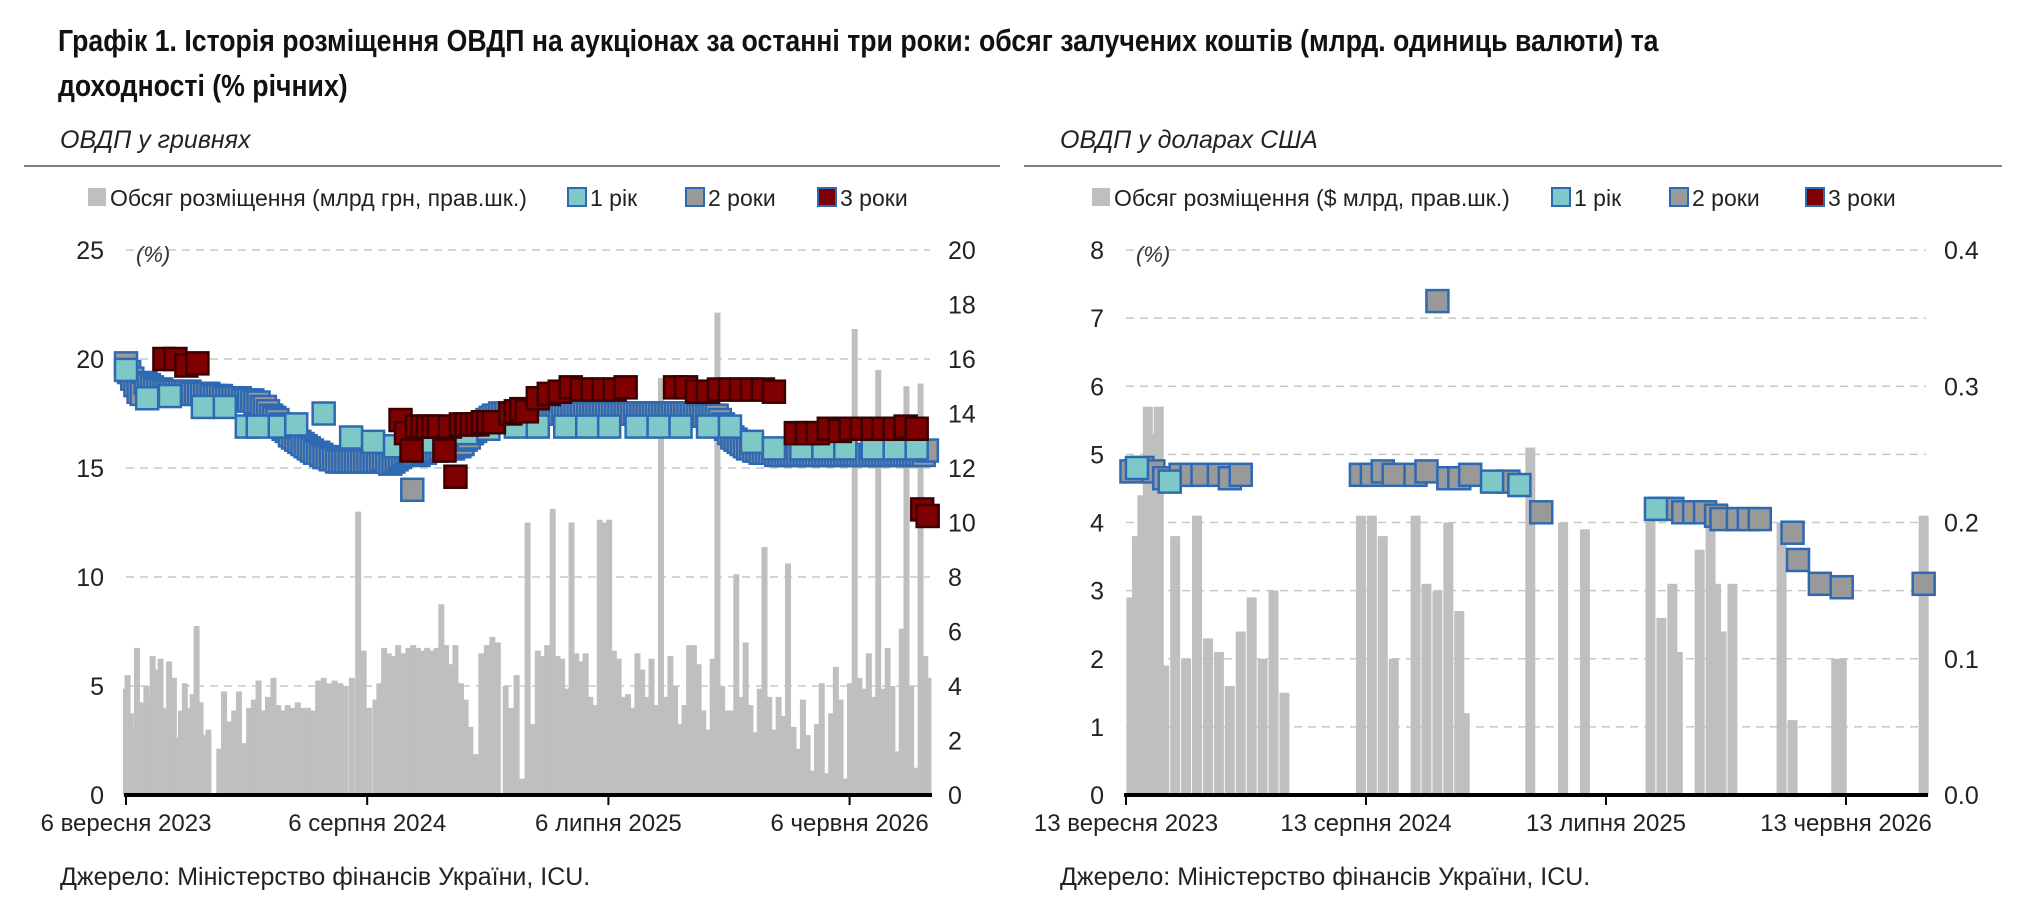 The width and height of the screenshot is (2022, 915). I want to click on x-tick-label: 6 вересня 2023, so click(126, 823).